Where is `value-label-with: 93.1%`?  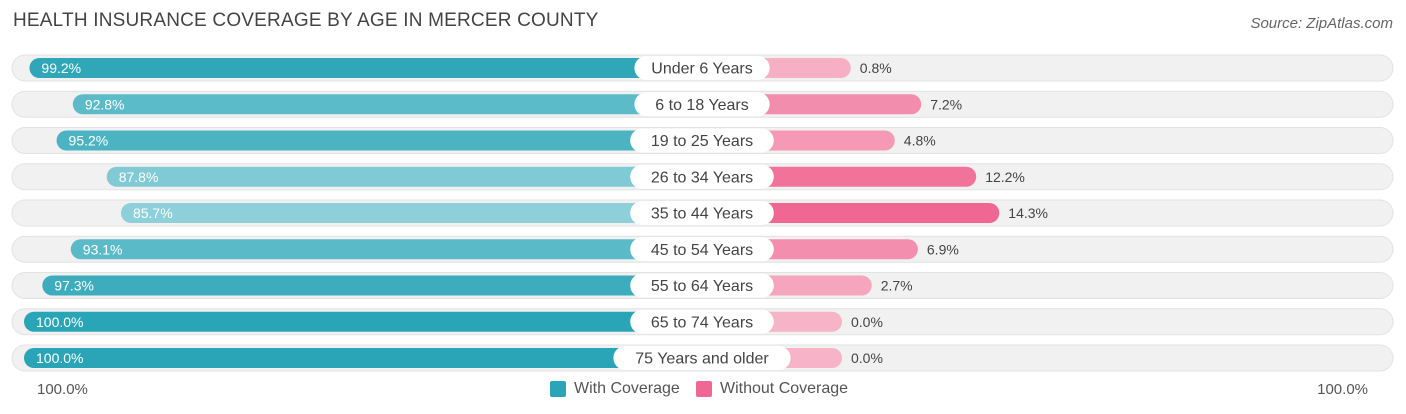
value-label-with: 93.1% is located at coordinates (103, 249).